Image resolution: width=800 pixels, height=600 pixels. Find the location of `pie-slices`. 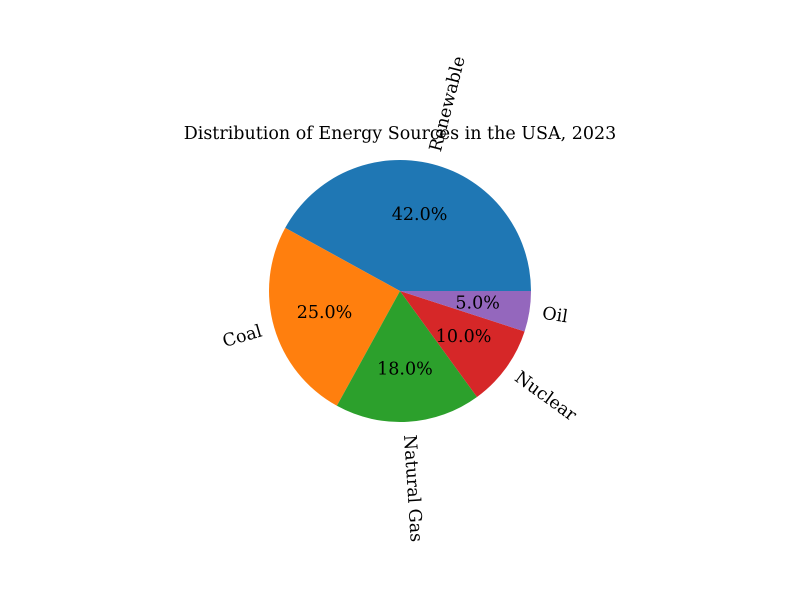

pie-slices is located at coordinates (399, 291).